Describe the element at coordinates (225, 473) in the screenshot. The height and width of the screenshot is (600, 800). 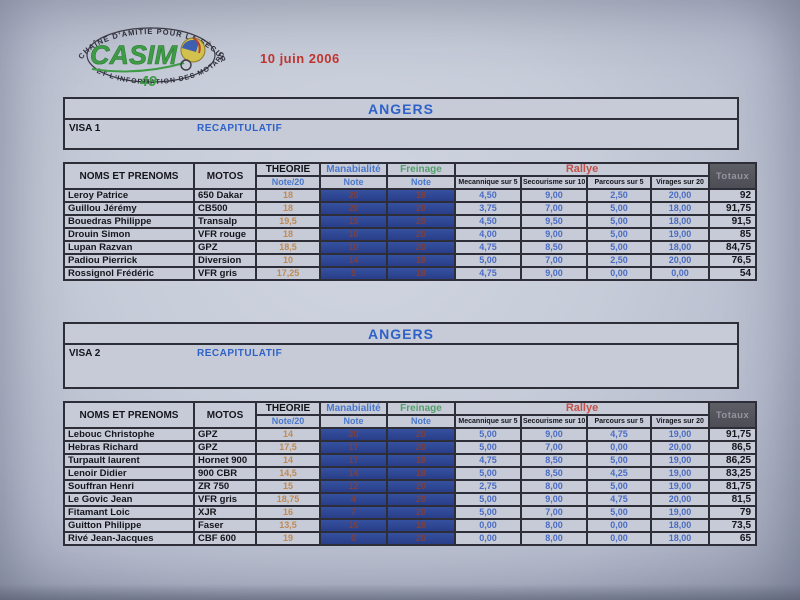
I see `cell-moto: 900 CBR` at that location.